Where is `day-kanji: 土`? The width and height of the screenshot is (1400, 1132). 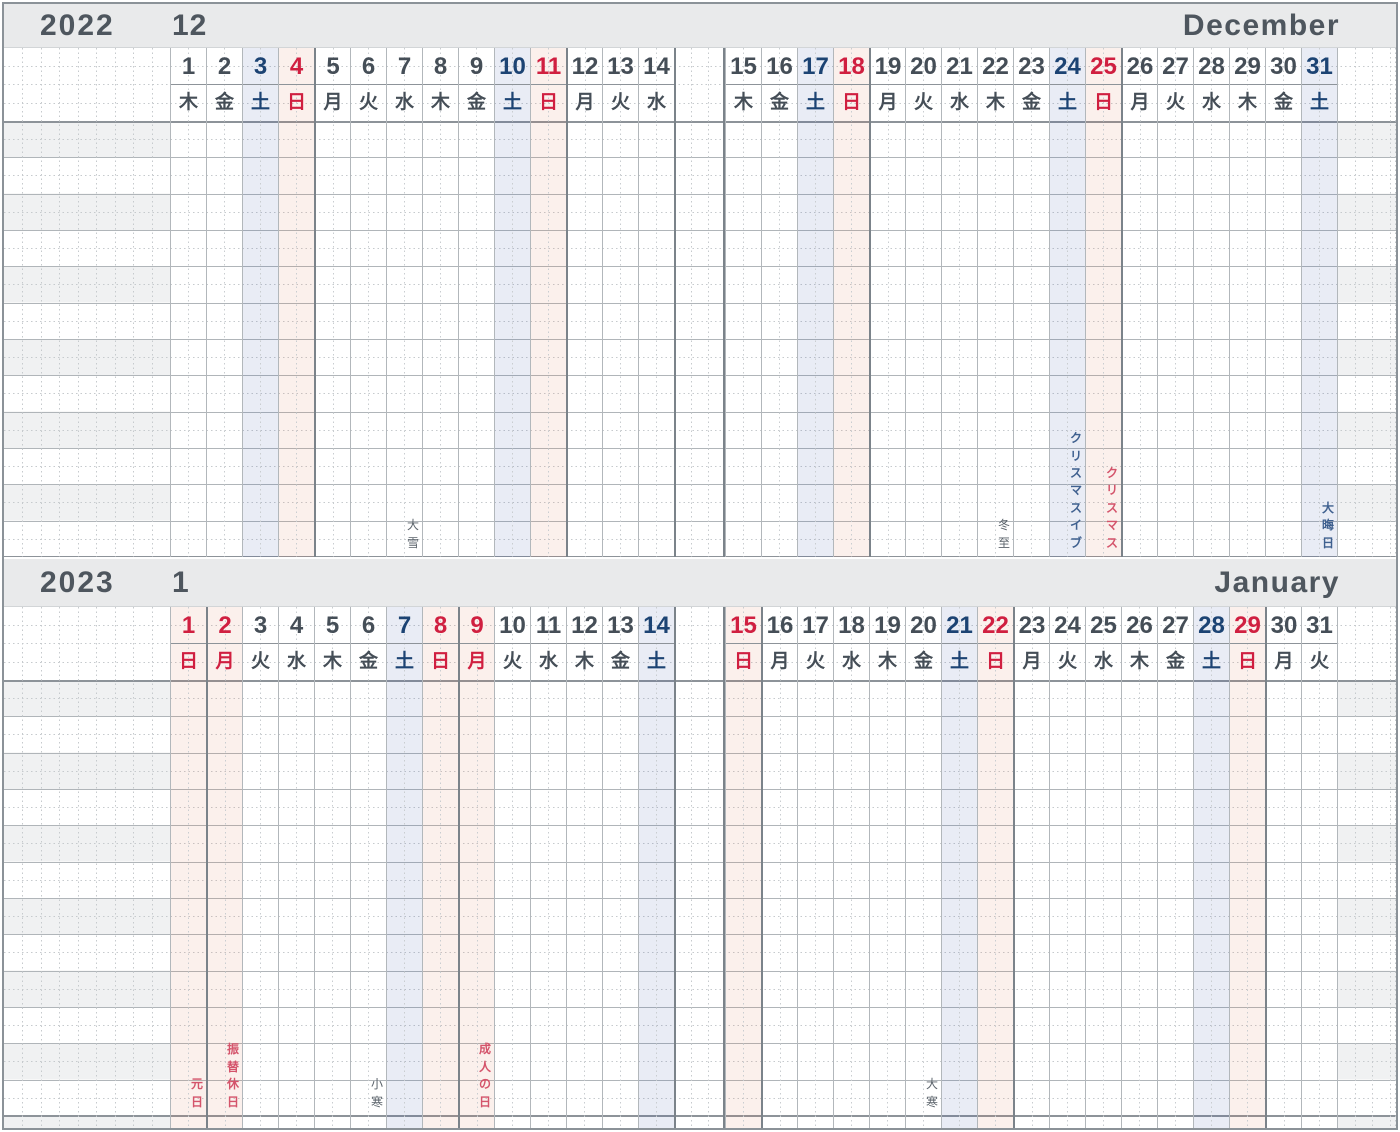 day-kanji: 土 is located at coordinates (815, 102).